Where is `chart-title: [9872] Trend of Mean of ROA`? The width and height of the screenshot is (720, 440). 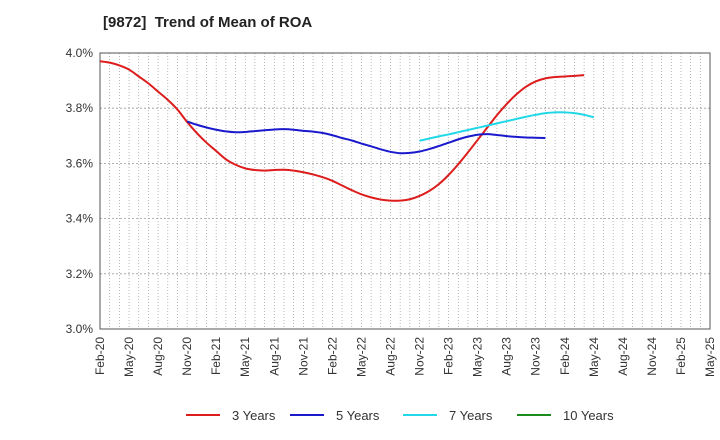
chart-title: [9872] Trend of Mean of ROA is located at coordinates (208, 22).